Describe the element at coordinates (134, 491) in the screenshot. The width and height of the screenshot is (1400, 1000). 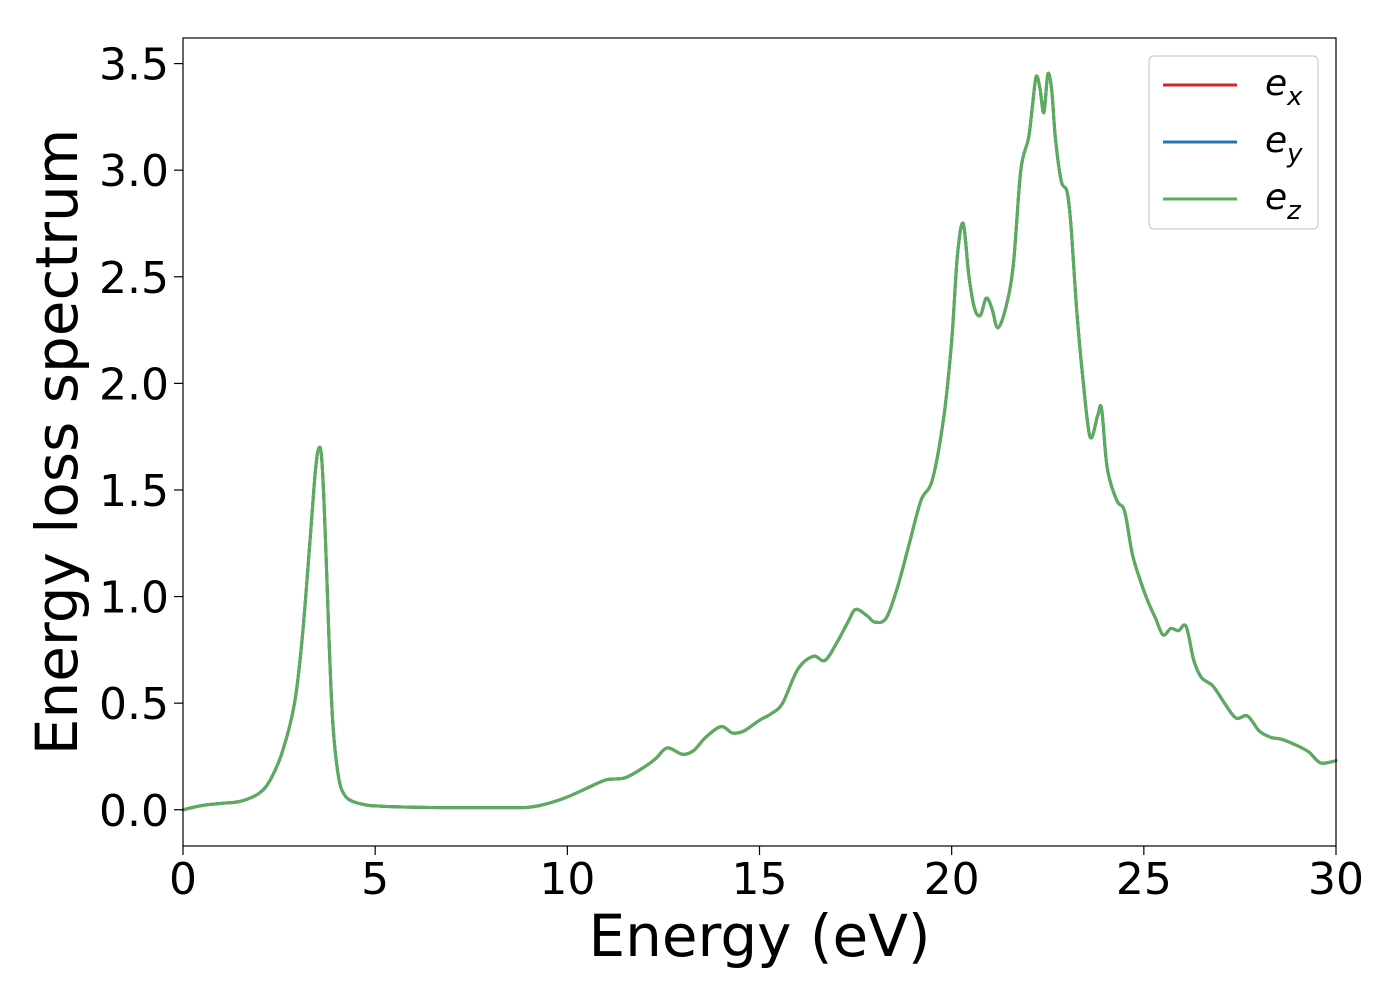
I see `y-tick-label: 1.5` at that location.